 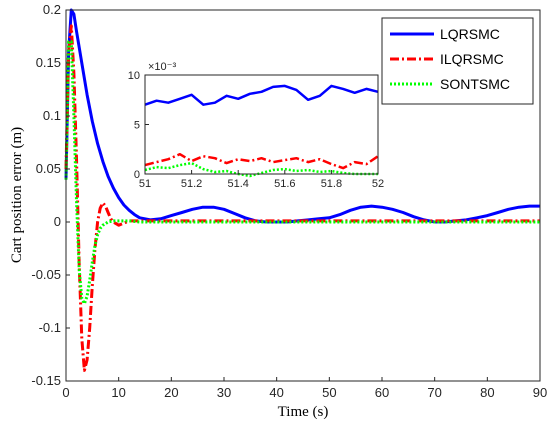 I want to click on inset-series-lines, so click(x=261, y=131).